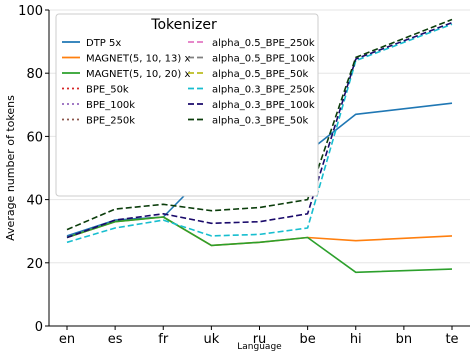 This screenshot has width=474, height=352. I want to click on y-axis-label: Average number of tokens, so click(10, 168).